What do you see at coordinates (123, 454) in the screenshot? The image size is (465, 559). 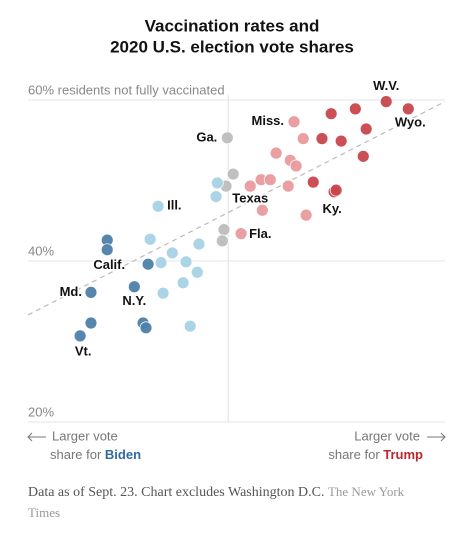 I see `party-biden: Biden` at bounding box center [123, 454].